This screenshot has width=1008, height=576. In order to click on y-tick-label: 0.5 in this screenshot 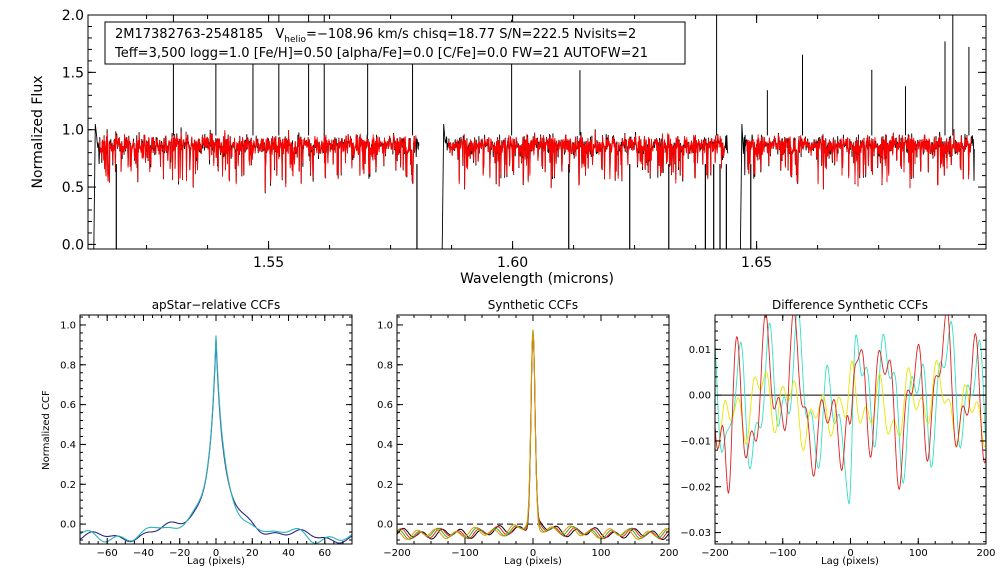, I will do `click(73, 188)`.